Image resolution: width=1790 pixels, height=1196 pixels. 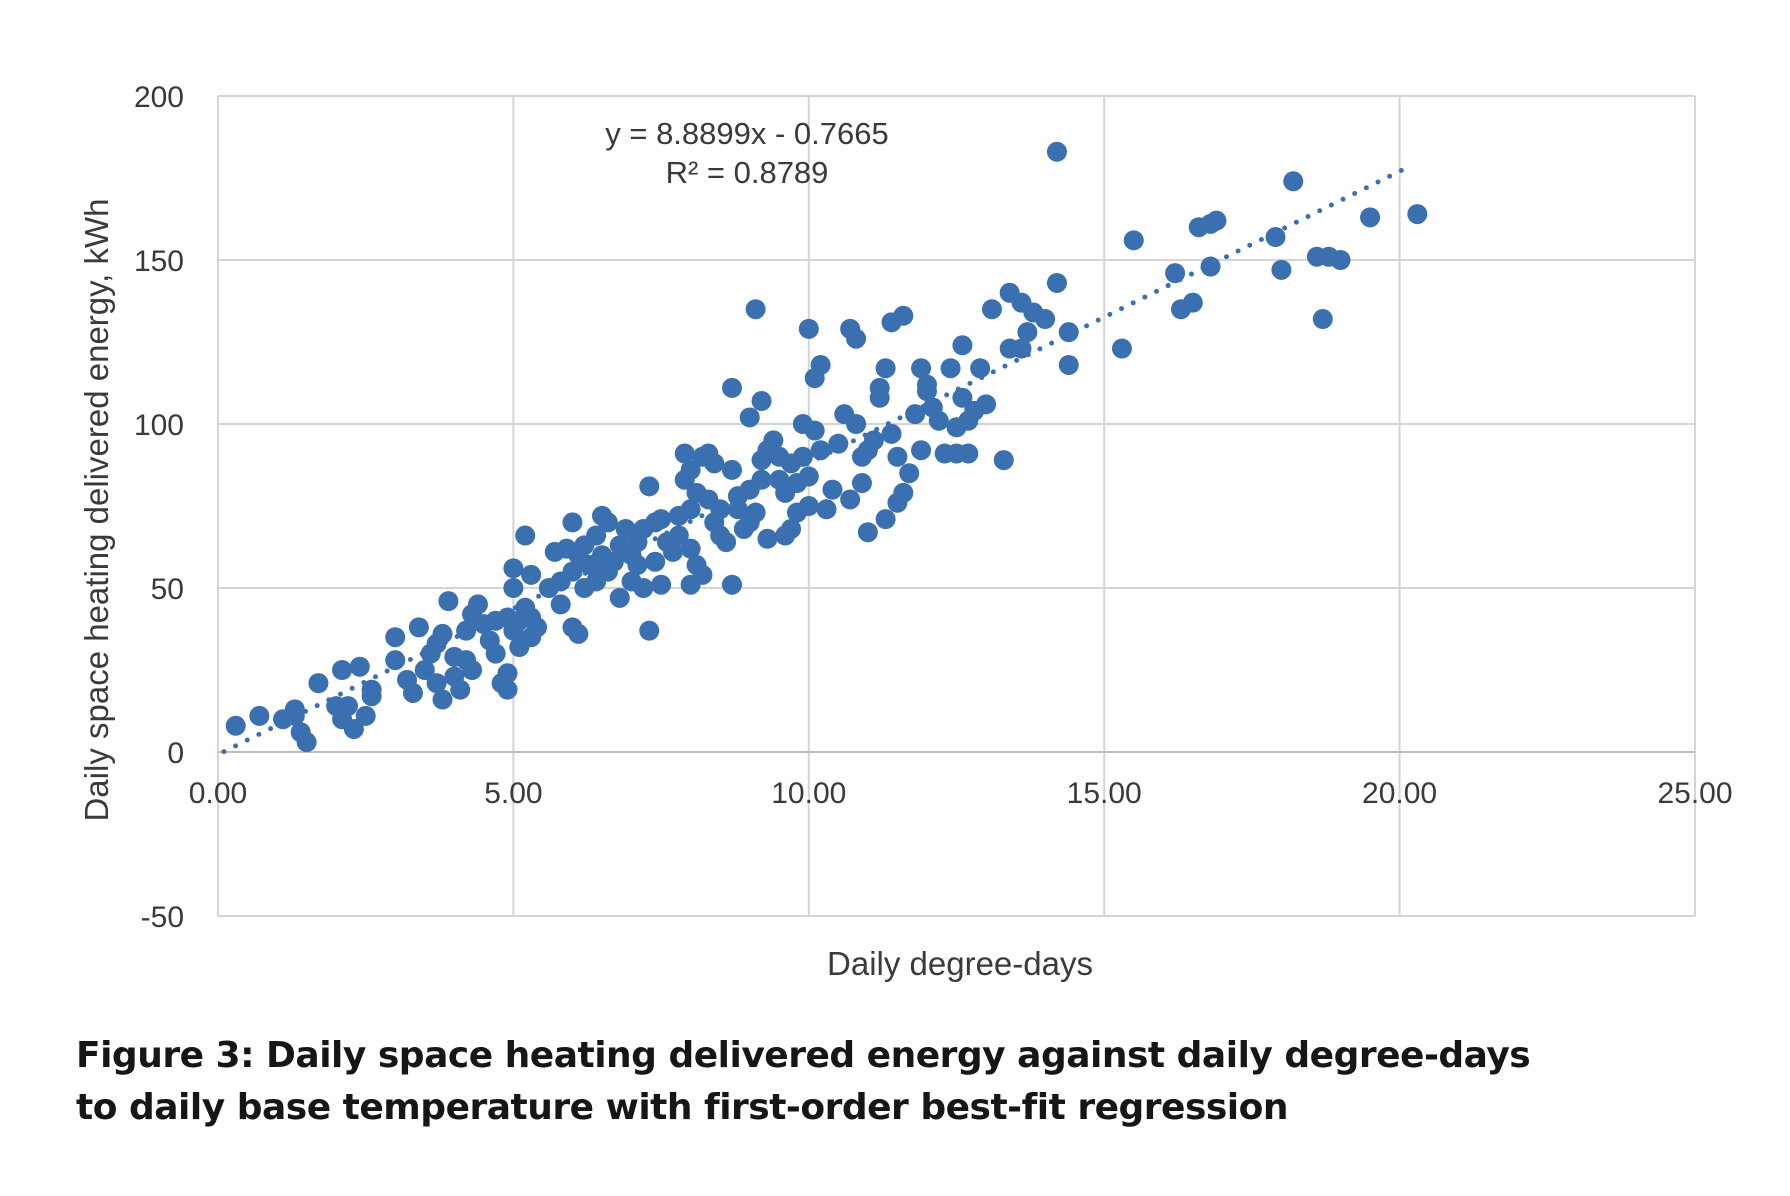 What do you see at coordinates (747, 133) in the screenshot?
I see `trendline-equation: y = 8.8899x - 0.7665` at bounding box center [747, 133].